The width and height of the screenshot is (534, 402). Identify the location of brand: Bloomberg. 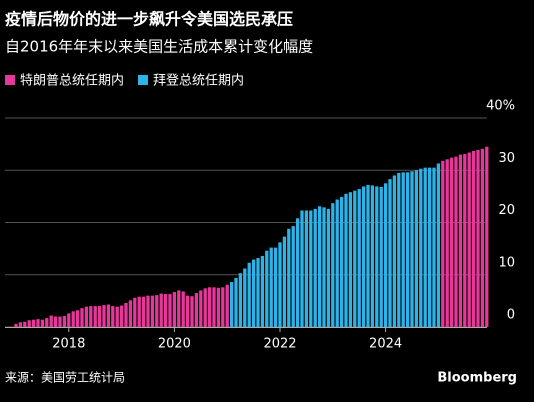
(477, 378).